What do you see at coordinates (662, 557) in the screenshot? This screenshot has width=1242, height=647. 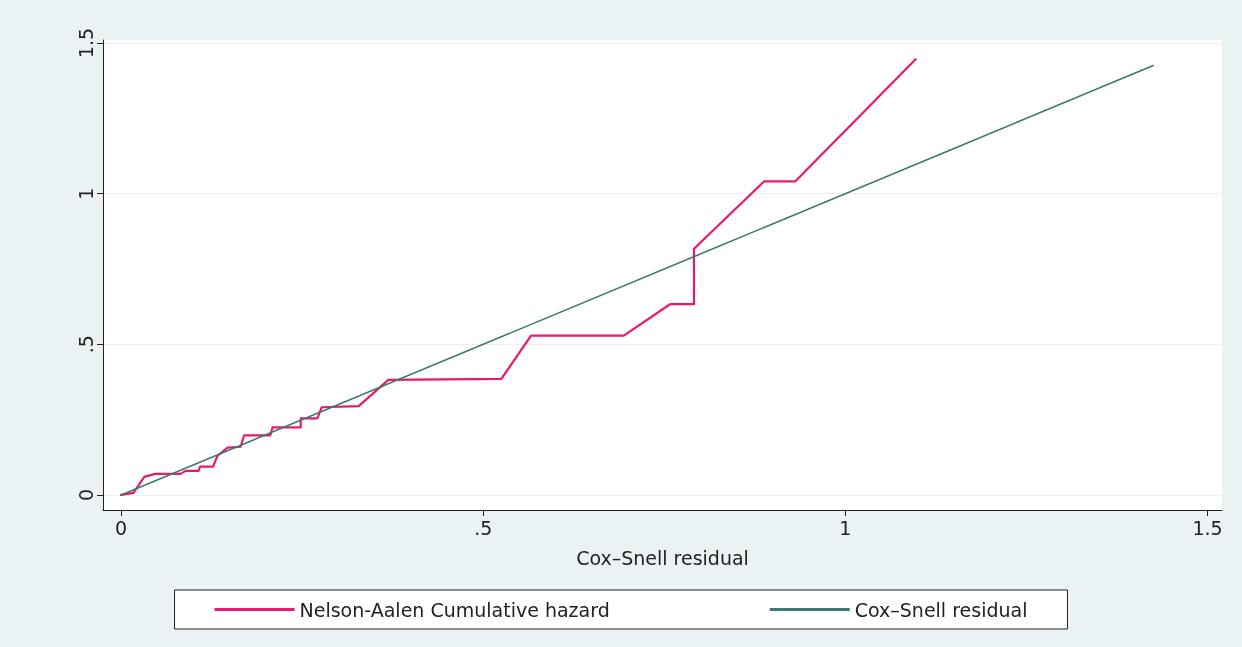 I see `x-axis-title: Cox–Snell residual` at bounding box center [662, 557].